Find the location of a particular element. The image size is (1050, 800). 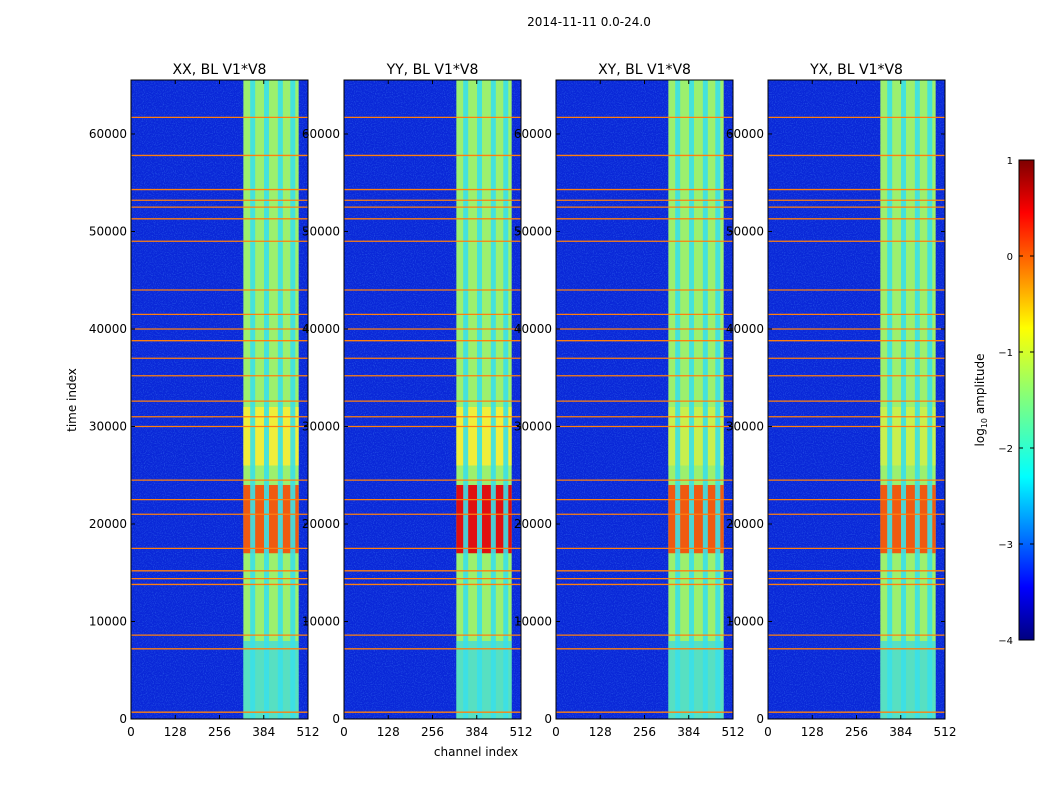

y-axis-label: time index is located at coordinates (72, 400).